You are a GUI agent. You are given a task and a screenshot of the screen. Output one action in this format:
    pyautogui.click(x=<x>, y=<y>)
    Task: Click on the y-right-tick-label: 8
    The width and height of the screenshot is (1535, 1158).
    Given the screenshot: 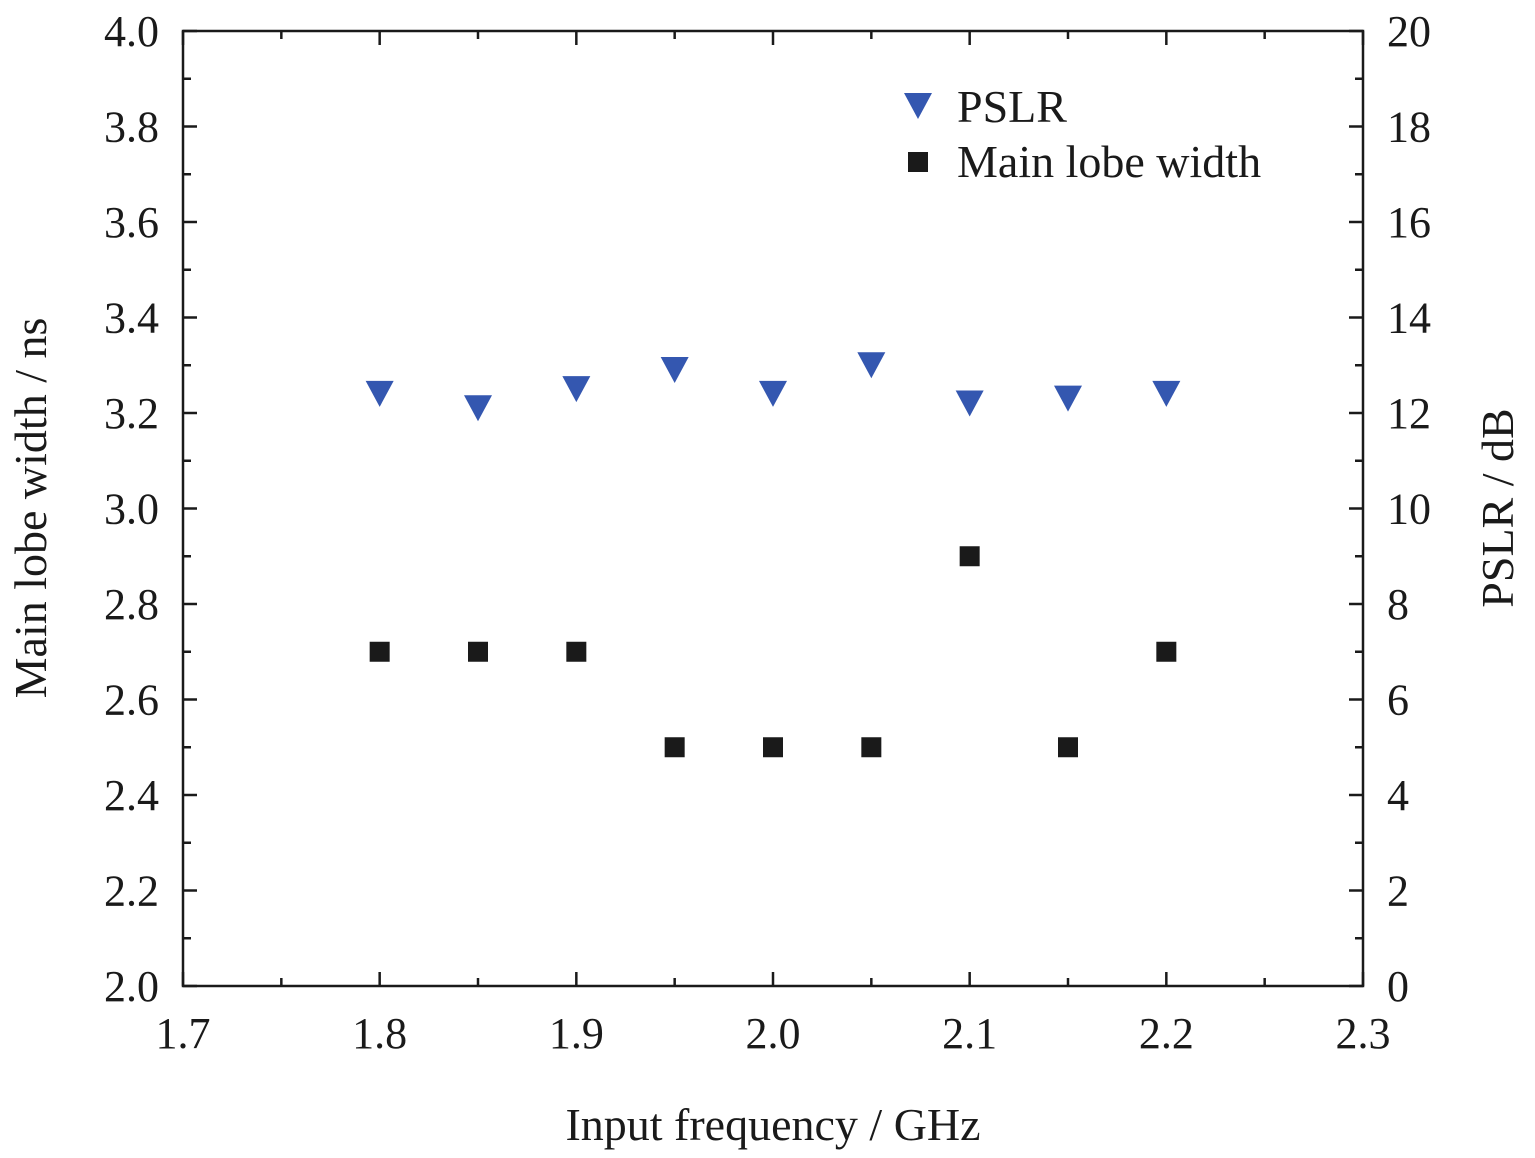 What is the action you would take?
    pyautogui.click(x=1398, y=604)
    